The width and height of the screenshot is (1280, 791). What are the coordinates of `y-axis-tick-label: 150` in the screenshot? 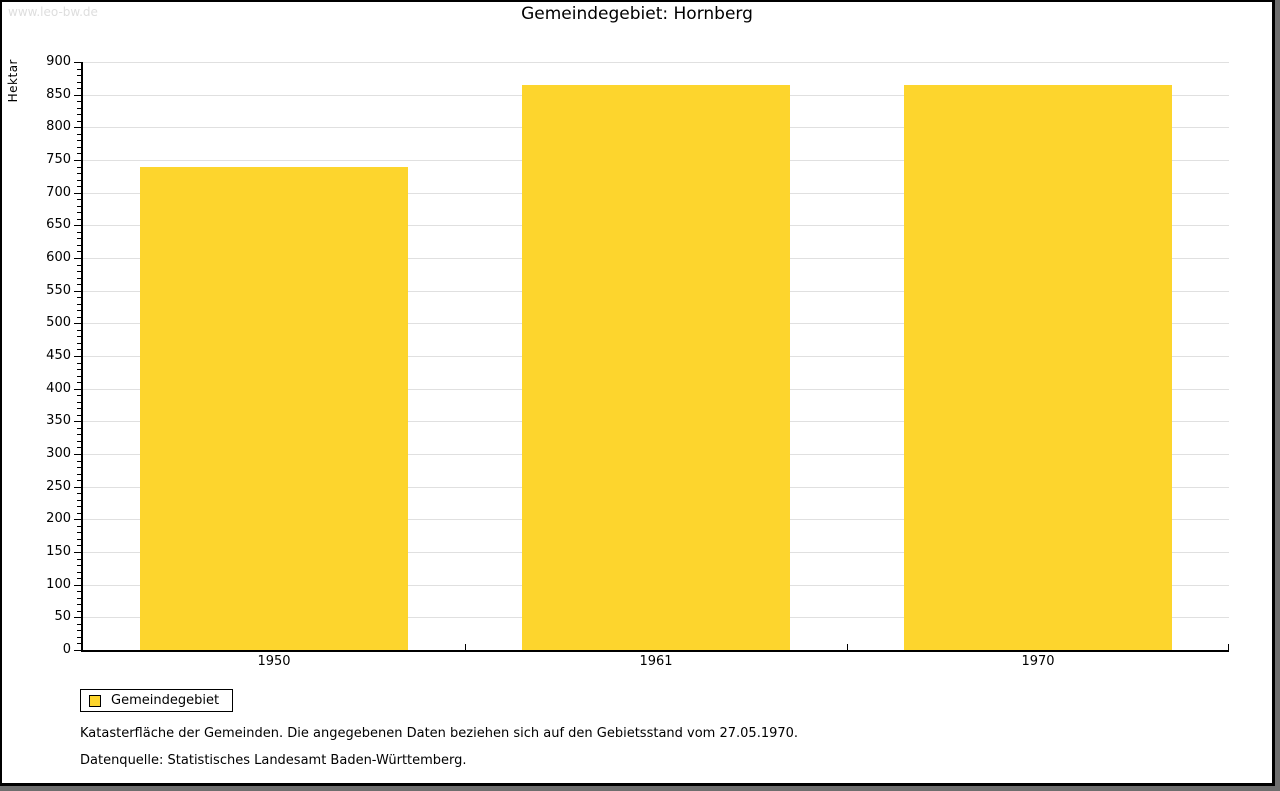 It's located at (58, 551).